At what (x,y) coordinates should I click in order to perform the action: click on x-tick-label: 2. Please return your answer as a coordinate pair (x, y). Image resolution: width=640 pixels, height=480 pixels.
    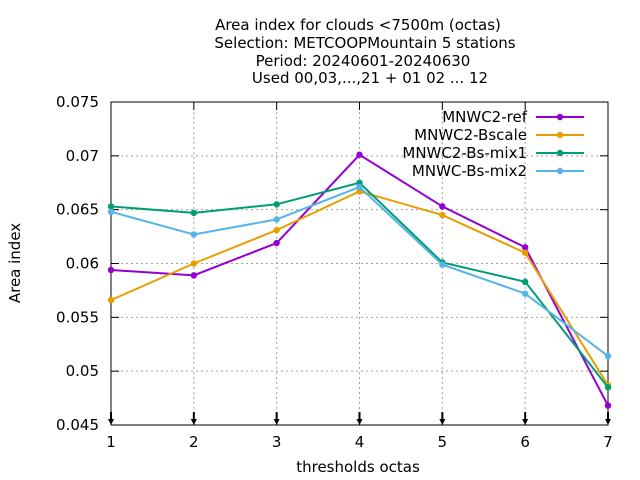
    Looking at the image, I should click on (194, 442).